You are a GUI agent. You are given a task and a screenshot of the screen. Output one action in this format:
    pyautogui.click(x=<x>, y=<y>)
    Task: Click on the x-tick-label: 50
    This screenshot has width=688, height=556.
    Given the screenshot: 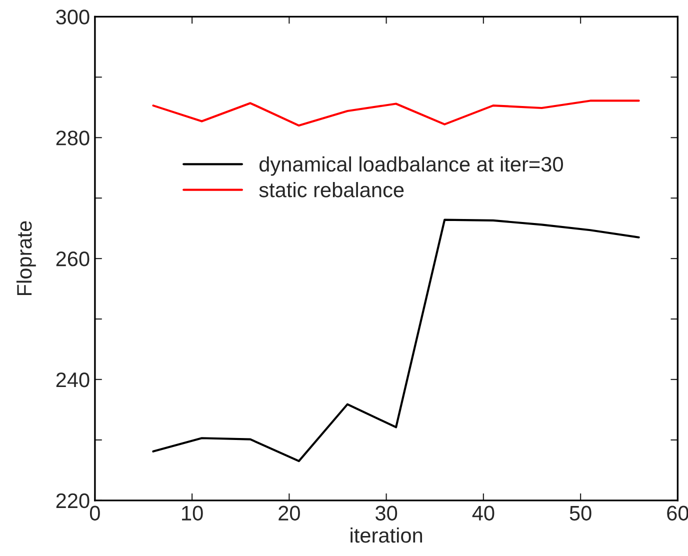 What is the action you would take?
    pyautogui.click(x=581, y=513)
    